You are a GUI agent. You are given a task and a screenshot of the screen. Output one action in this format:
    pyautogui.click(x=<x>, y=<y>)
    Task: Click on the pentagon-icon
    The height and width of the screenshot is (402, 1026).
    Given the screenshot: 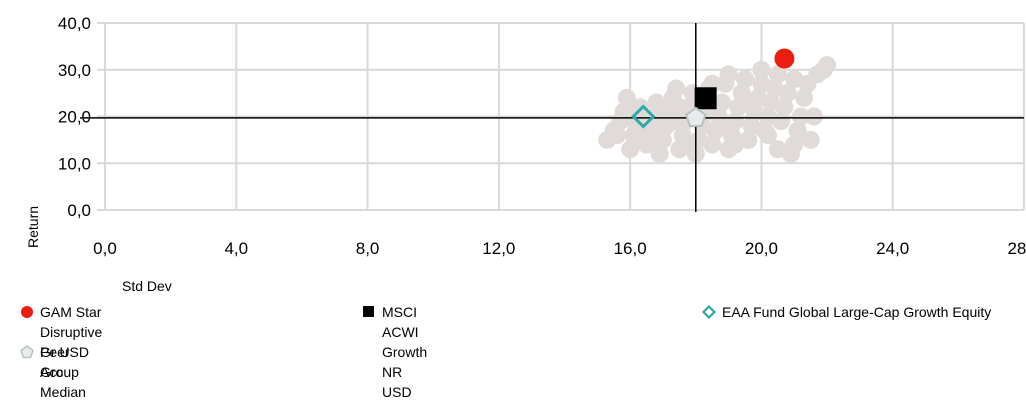 What is the action you would take?
    pyautogui.click(x=27, y=352)
    